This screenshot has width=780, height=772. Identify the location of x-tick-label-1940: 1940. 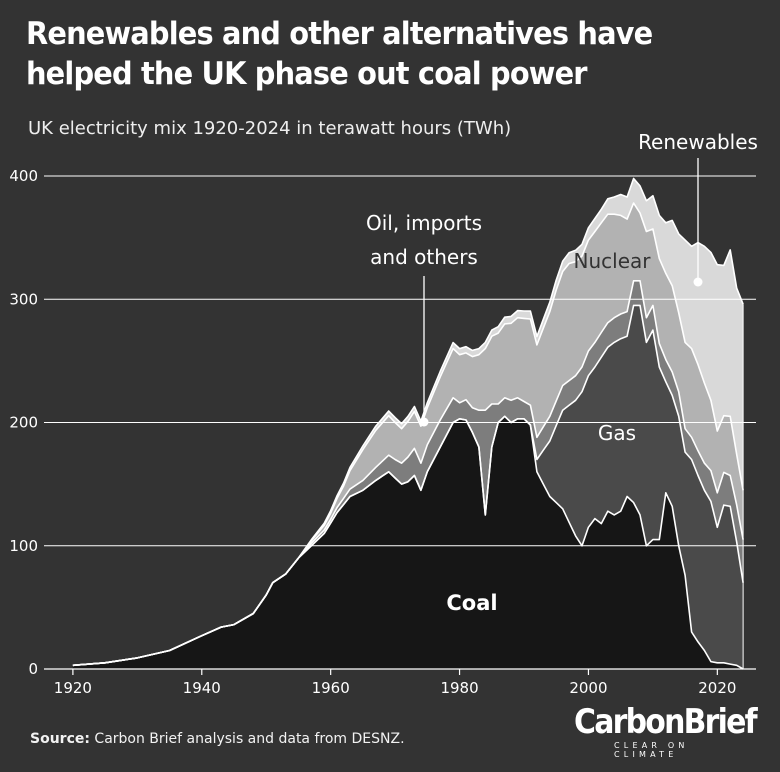
(202, 688).